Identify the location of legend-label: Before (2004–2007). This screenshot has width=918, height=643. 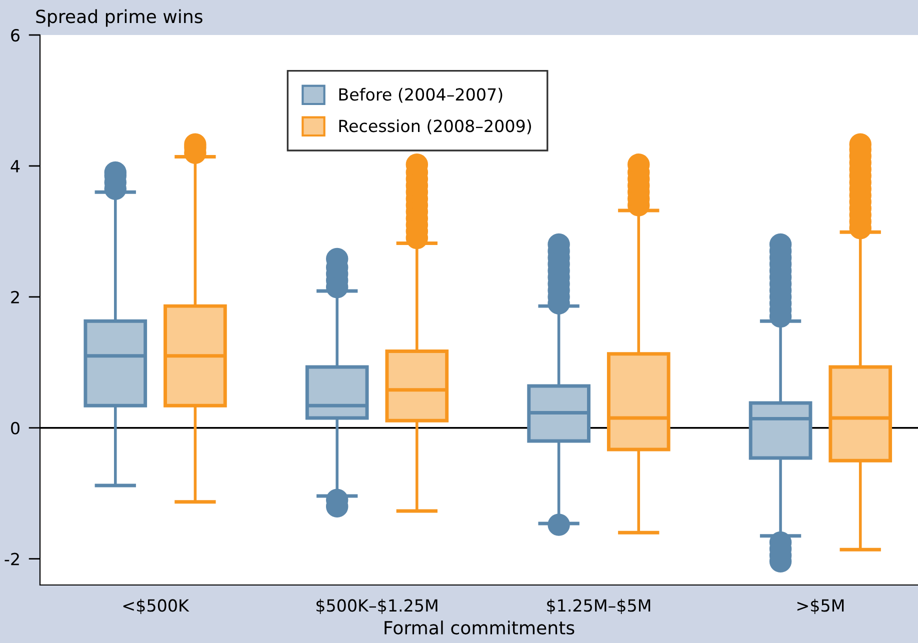
(420, 95).